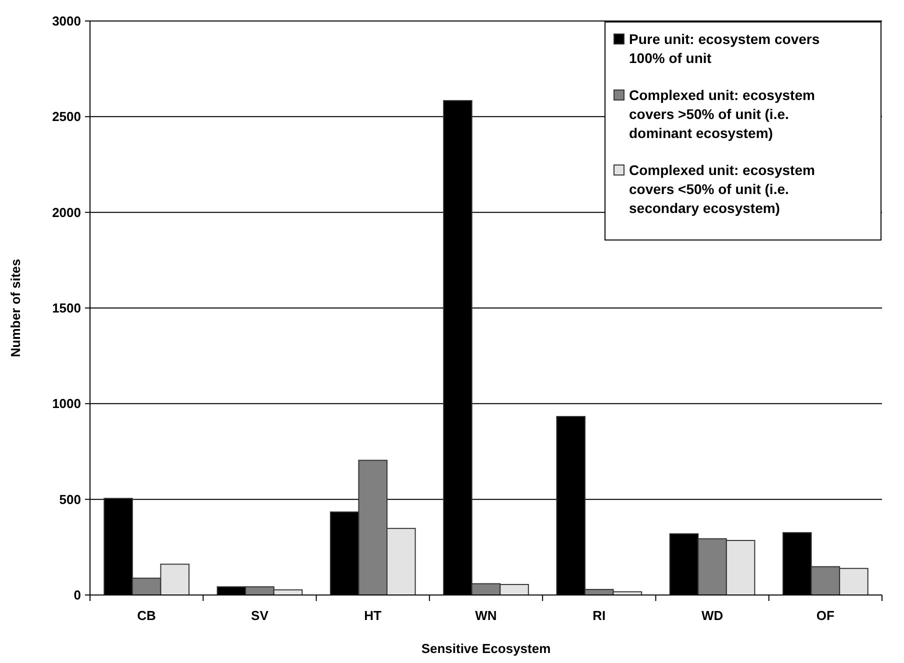  Describe the element at coordinates (66, 308) in the screenshot. I see `y-tick-label: 1500` at that location.